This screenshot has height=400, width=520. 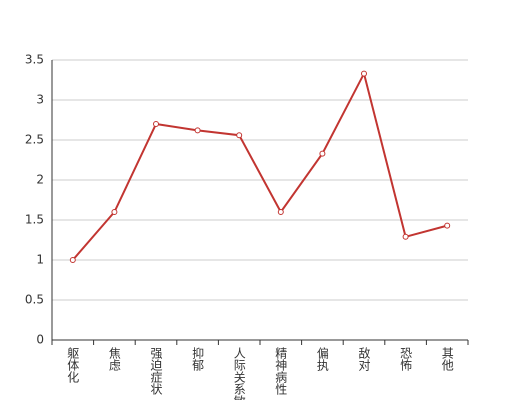 I want to click on y-tick-label: 1.5, so click(x=34, y=220).